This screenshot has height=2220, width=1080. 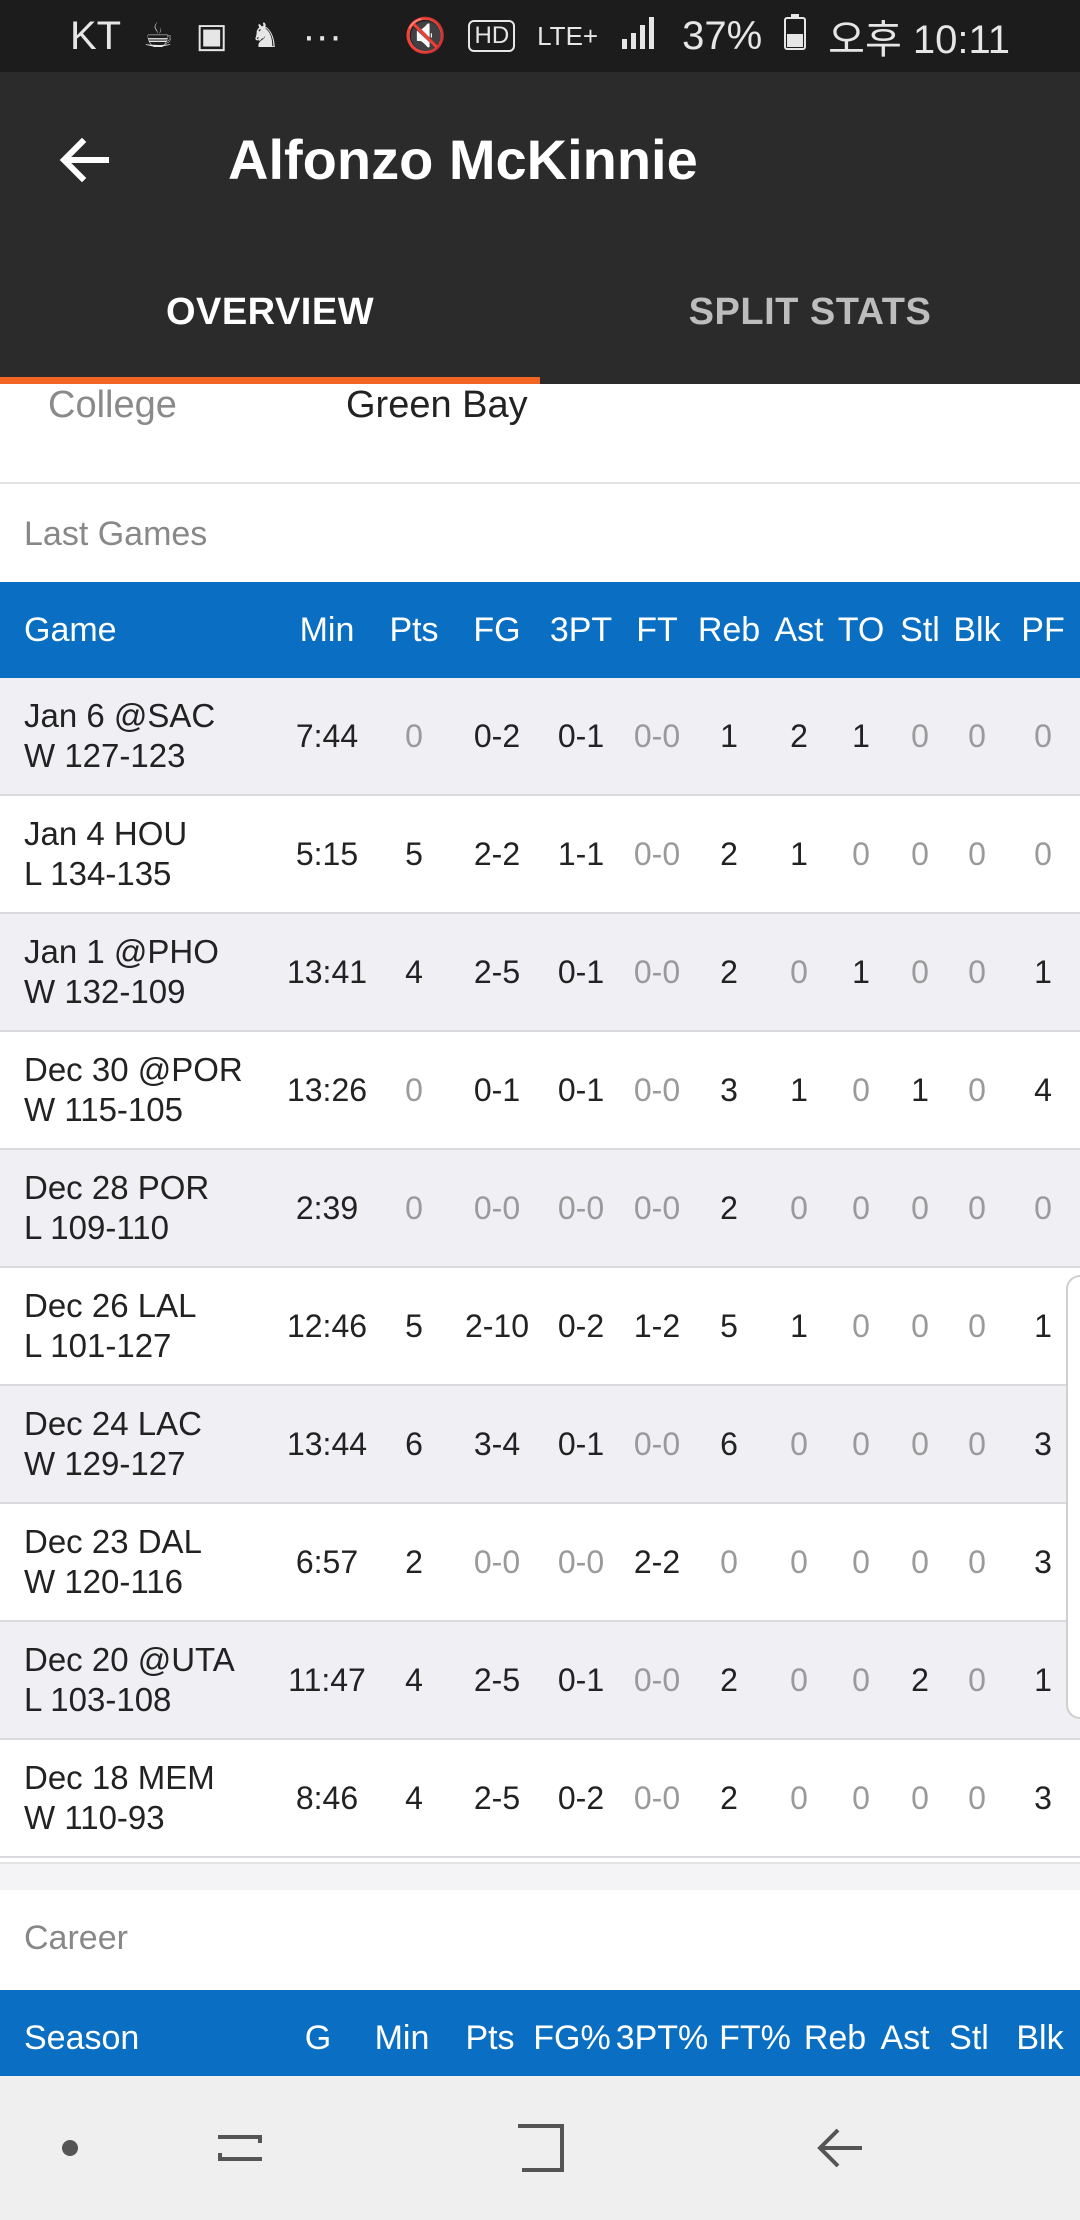 What do you see at coordinates (540, 1208) in the screenshot?
I see `table-row: Dec 28 POR L 109-110 2:39 0 0-0 0-0 0-0 2 0 0 0 0 0` at bounding box center [540, 1208].